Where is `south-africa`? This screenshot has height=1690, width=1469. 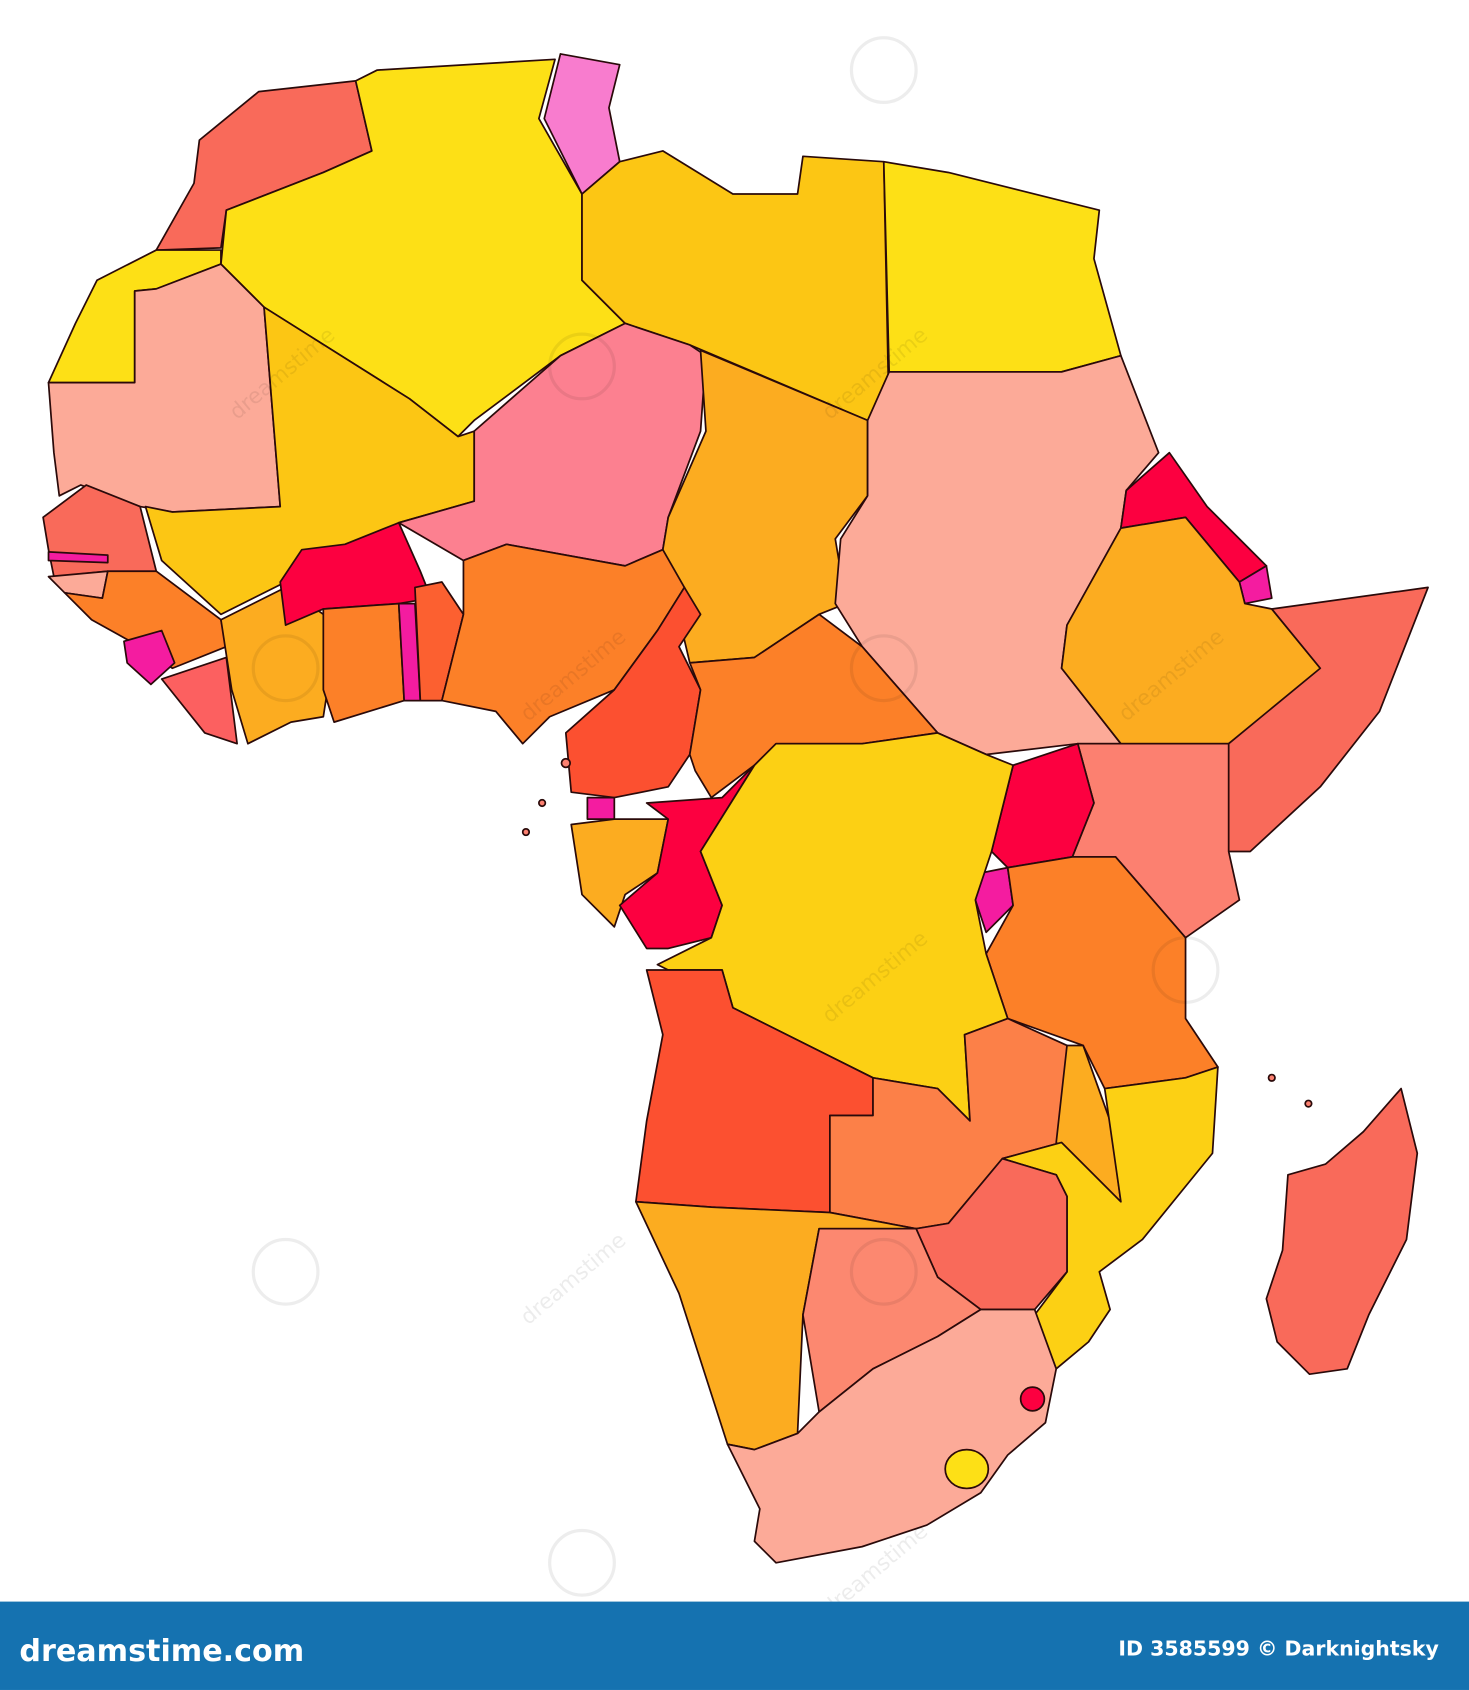
south-africa is located at coordinates (892, 1436).